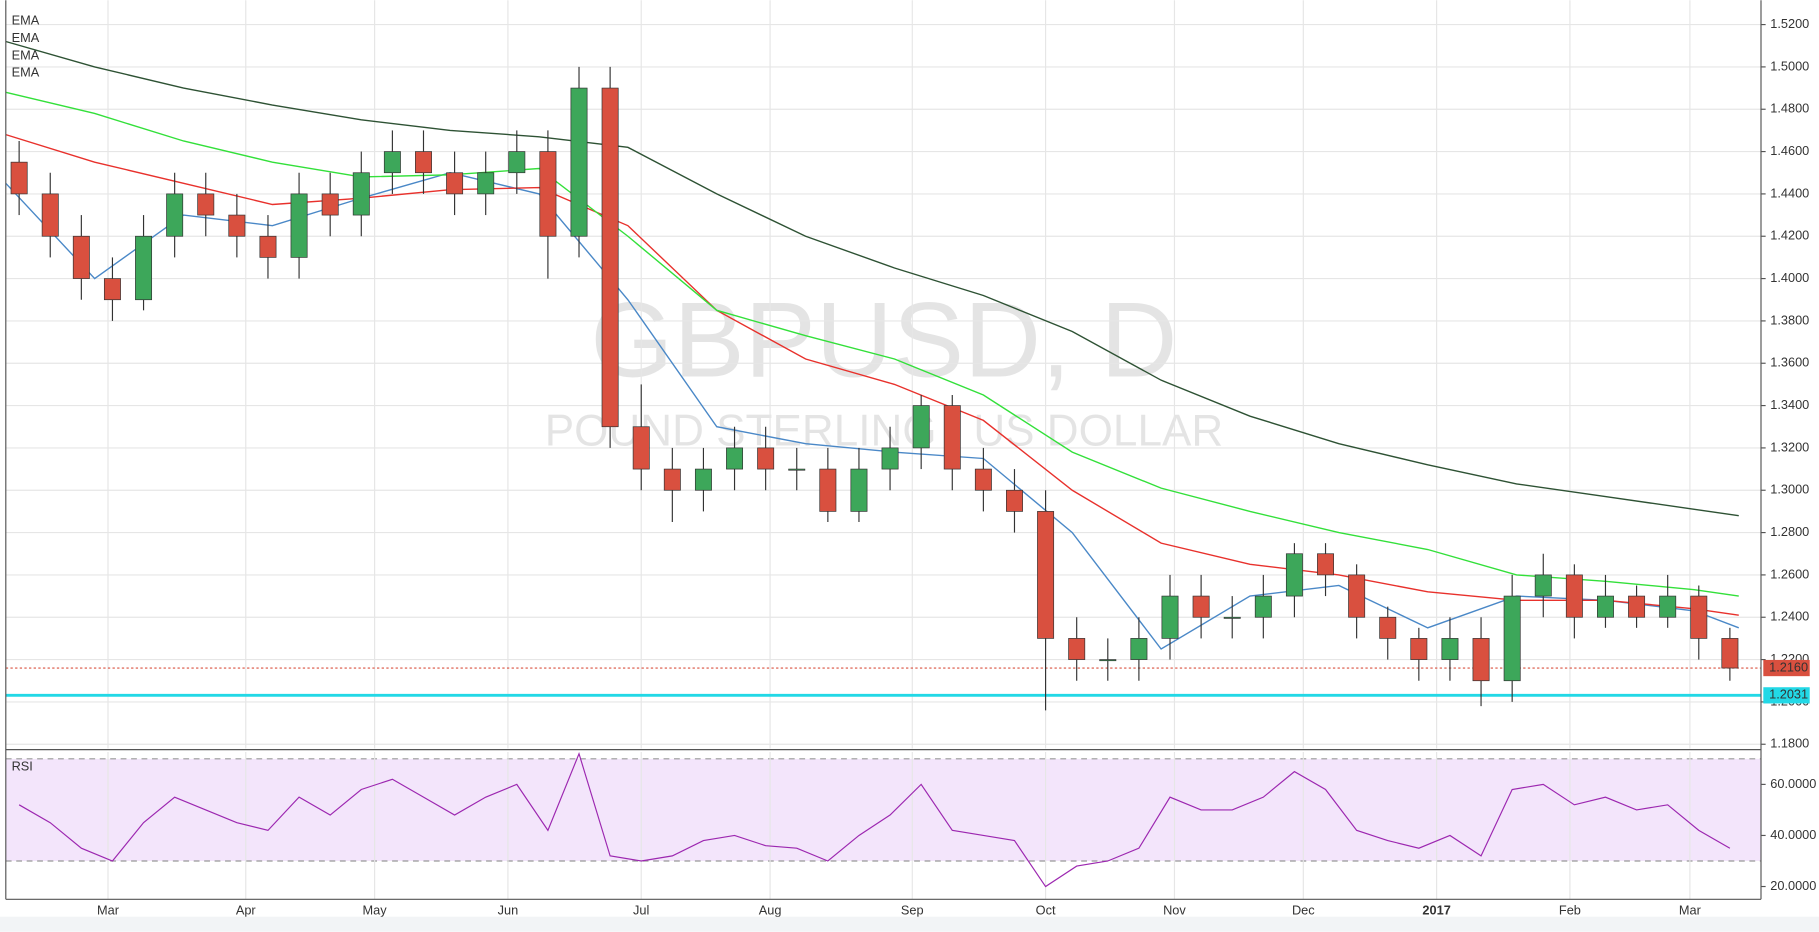 The width and height of the screenshot is (1819, 932). Describe the element at coordinates (1793, 783) in the screenshot. I see `rsi-tick-label: 60.0000` at that location.